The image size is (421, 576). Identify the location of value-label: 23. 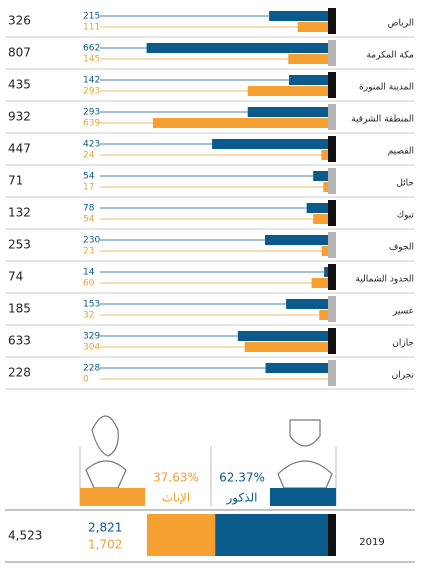
(88, 252).